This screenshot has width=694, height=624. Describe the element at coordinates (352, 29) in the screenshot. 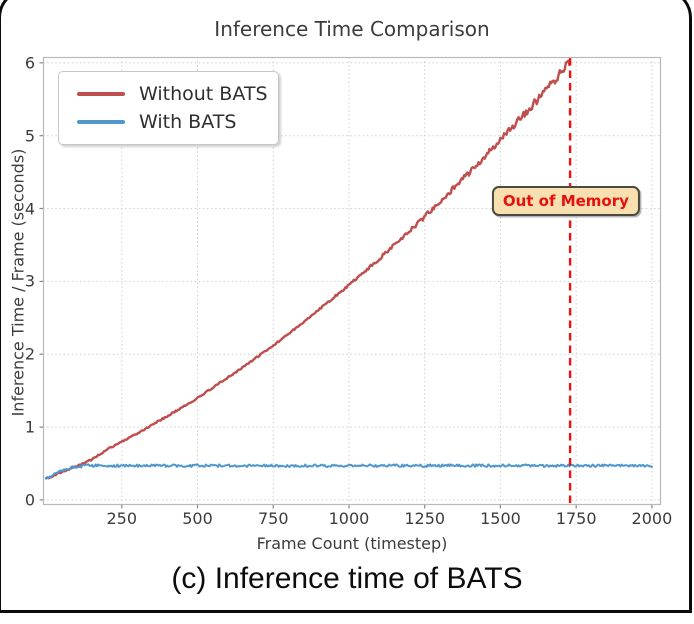

I see `chart-title: Inference Time Comparison` at that location.